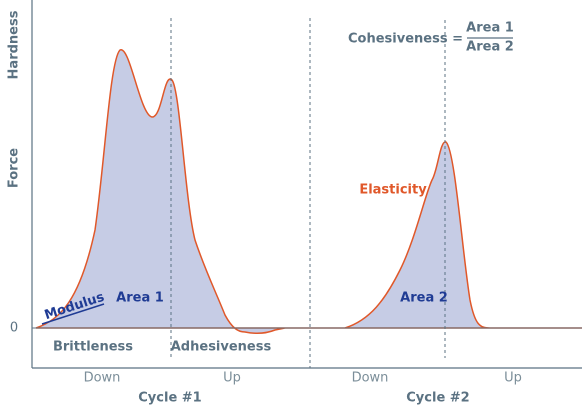 This screenshot has height=406, width=582. What do you see at coordinates (93, 347) in the screenshot?
I see `brittleness-label: Brittleness` at bounding box center [93, 347].